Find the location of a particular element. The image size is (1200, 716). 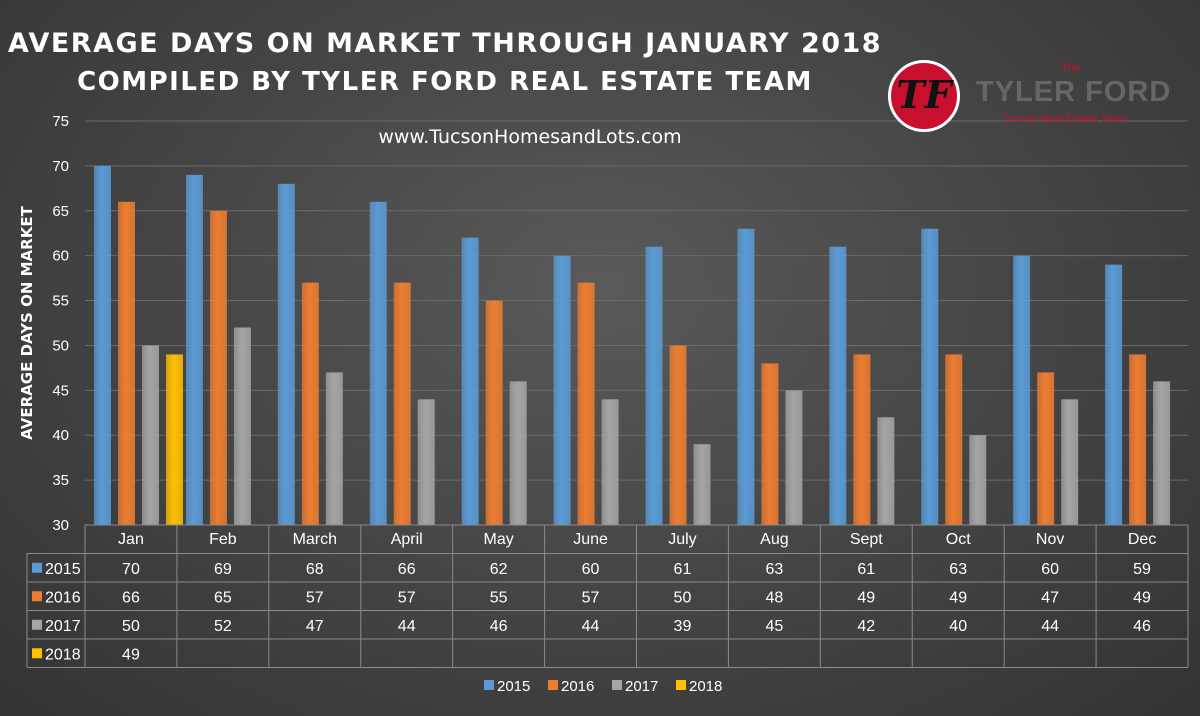

bar-2017-april is located at coordinates (426, 462).